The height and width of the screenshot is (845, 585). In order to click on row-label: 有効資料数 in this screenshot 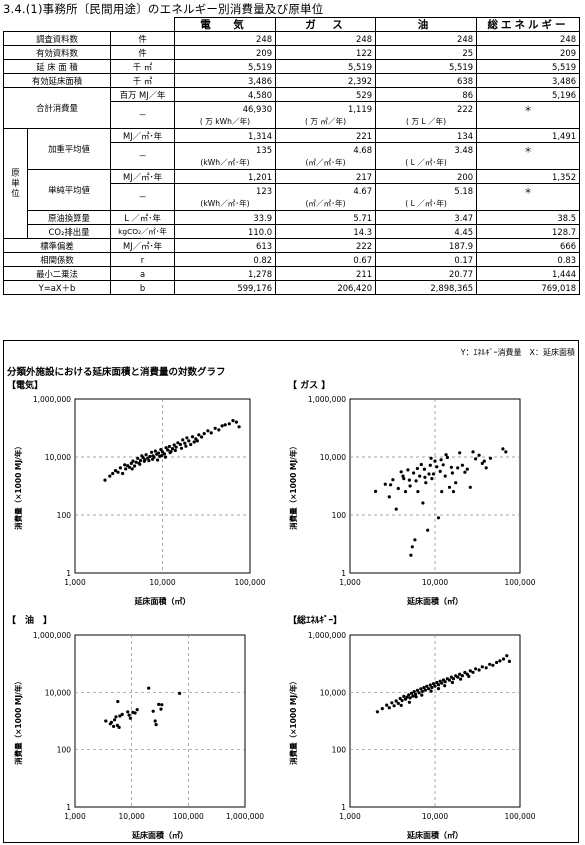, I will do `click(57, 52)`.